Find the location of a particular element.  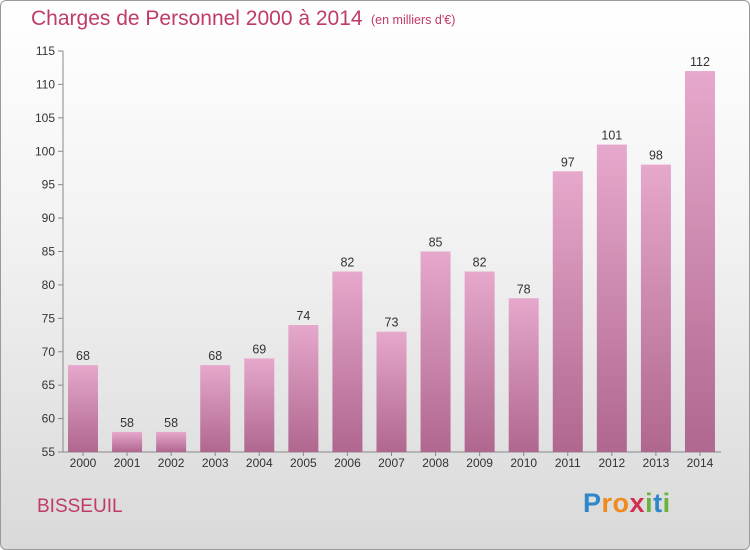

bar-2012 is located at coordinates (611, 298).